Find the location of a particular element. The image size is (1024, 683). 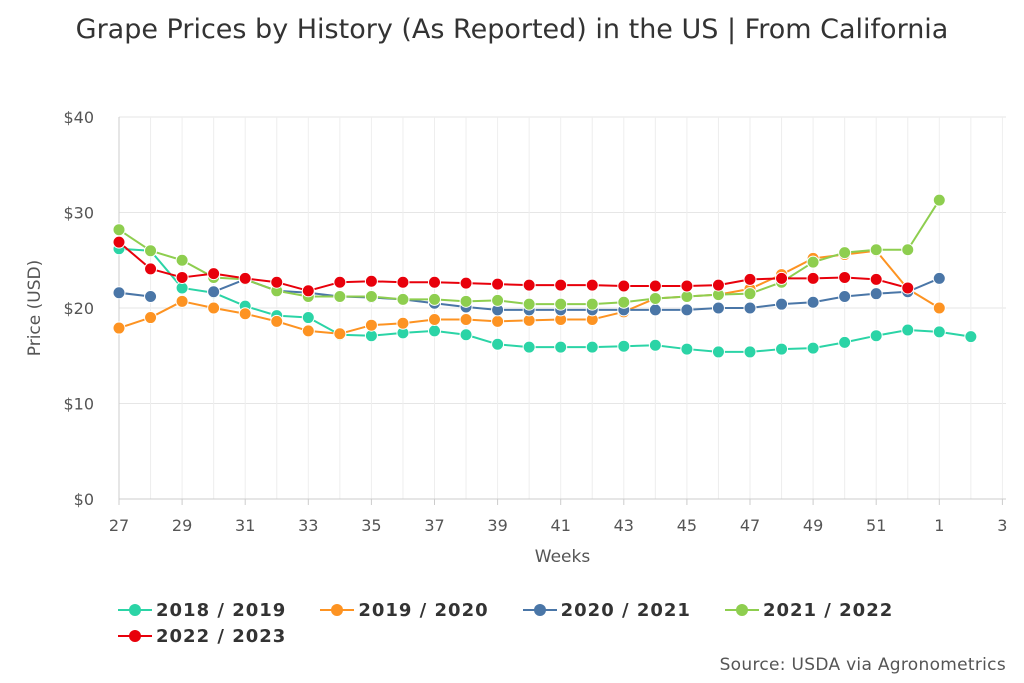

x-tick-label: 51 is located at coordinates (876, 525).